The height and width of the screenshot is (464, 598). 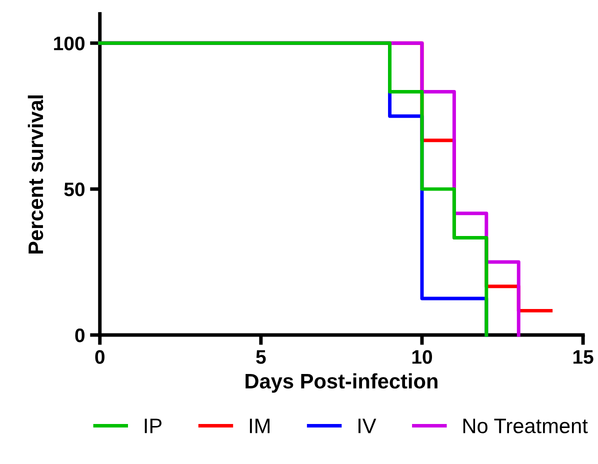 I want to click on y-tick-label: 50, so click(x=74, y=189).